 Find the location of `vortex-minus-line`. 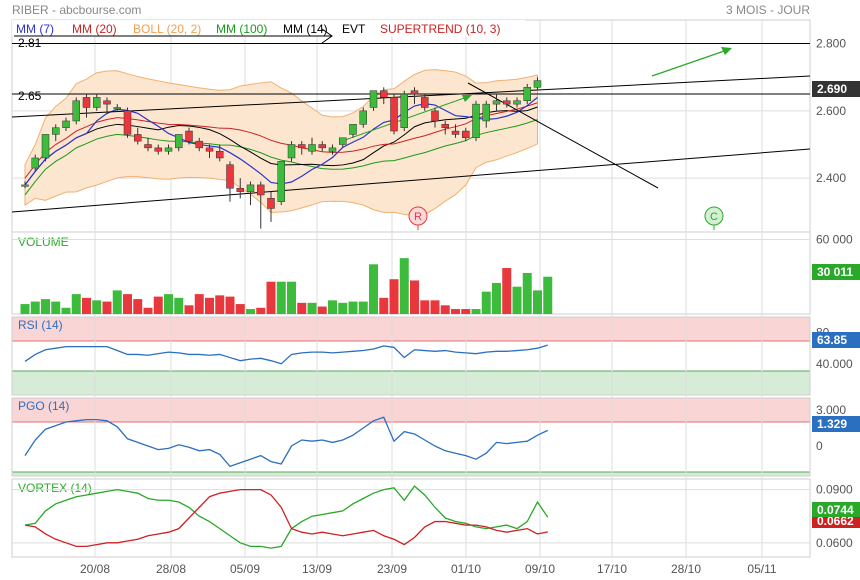

vortex-minus-line is located at coordinates (286, 518).